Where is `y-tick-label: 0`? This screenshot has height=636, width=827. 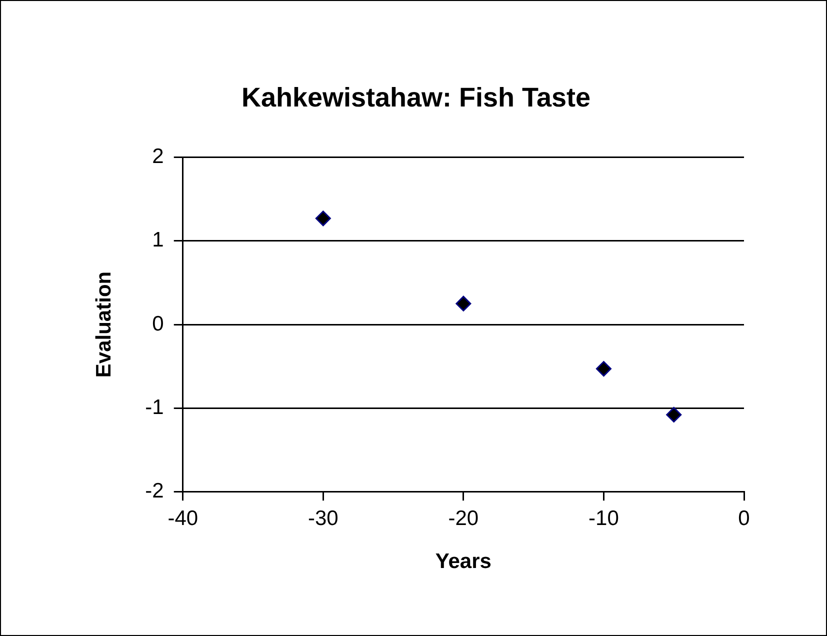 y-tick-label: 0 is located at coordinates (158, 324).